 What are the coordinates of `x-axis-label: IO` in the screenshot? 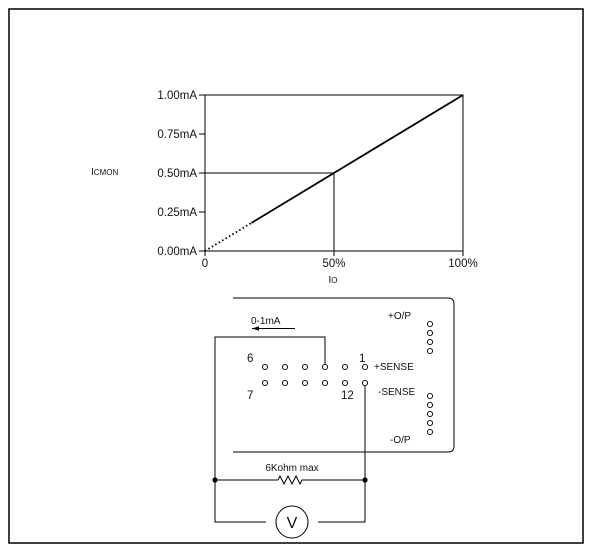 It's located at (332, 280).